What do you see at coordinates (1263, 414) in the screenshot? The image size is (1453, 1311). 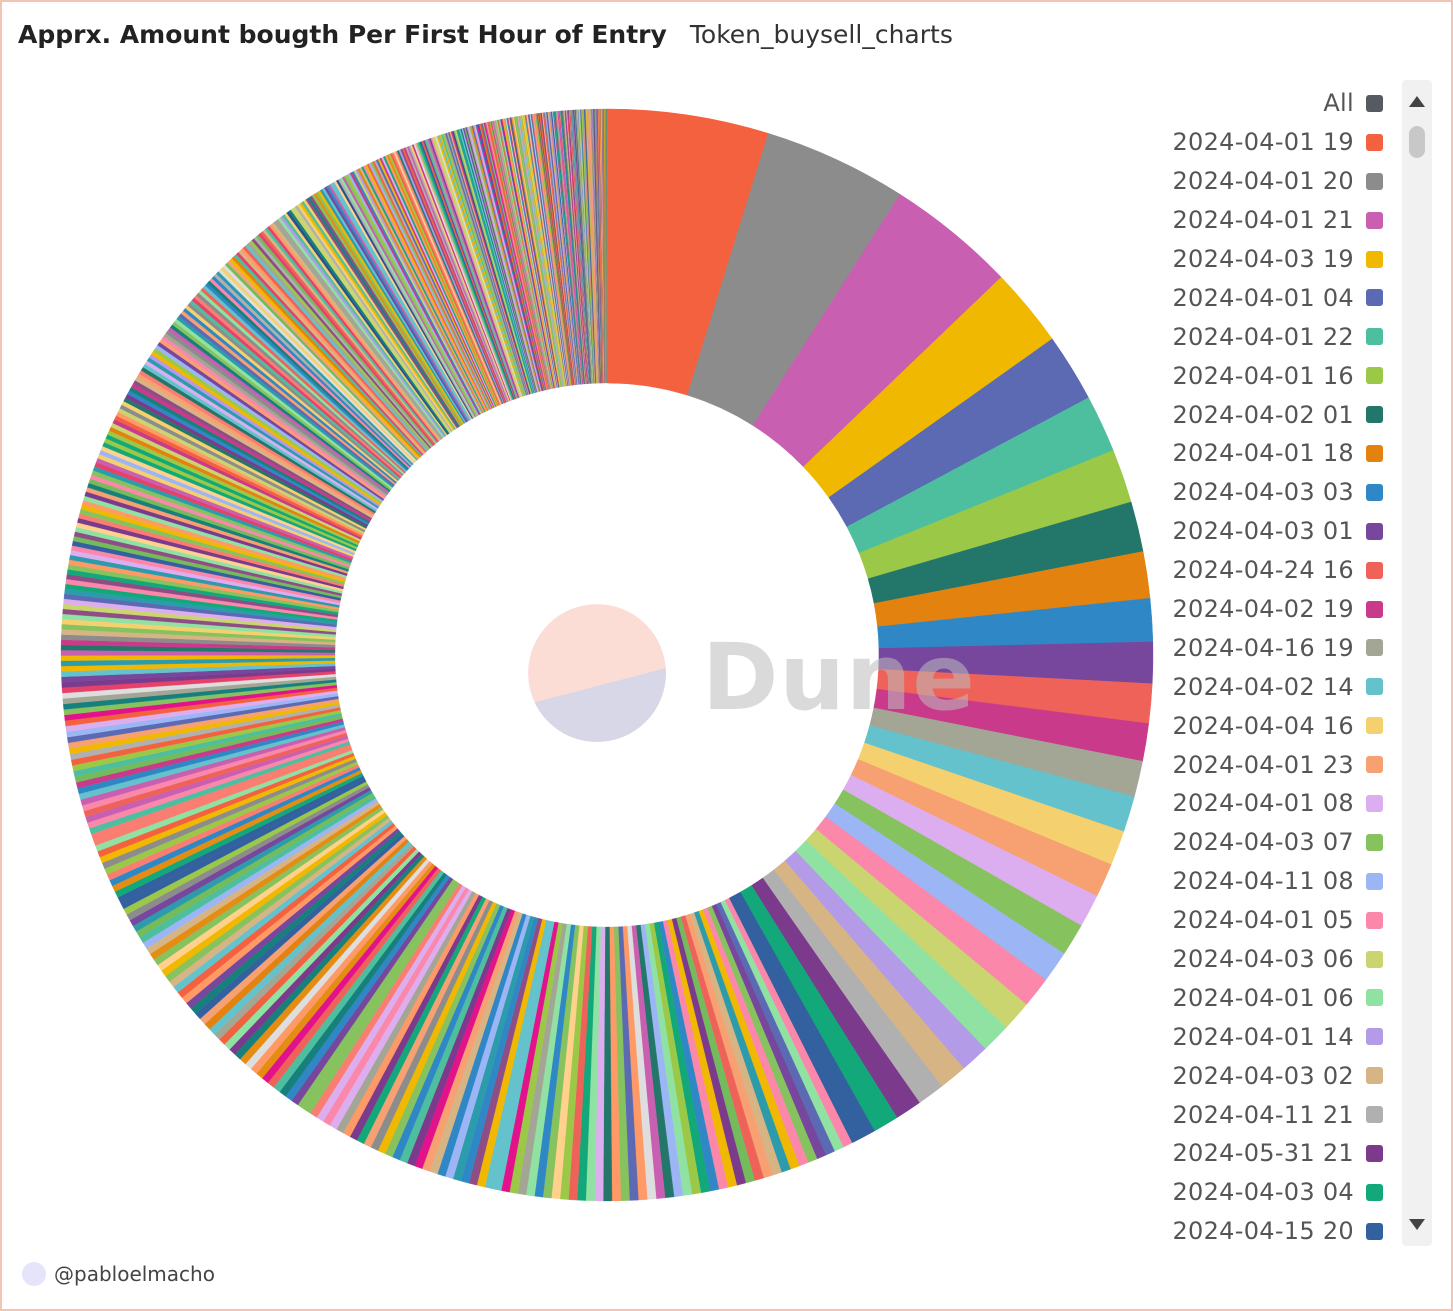 I see `legend-item-label: 2024-04-02 01` at bounding box center [1263, 414].